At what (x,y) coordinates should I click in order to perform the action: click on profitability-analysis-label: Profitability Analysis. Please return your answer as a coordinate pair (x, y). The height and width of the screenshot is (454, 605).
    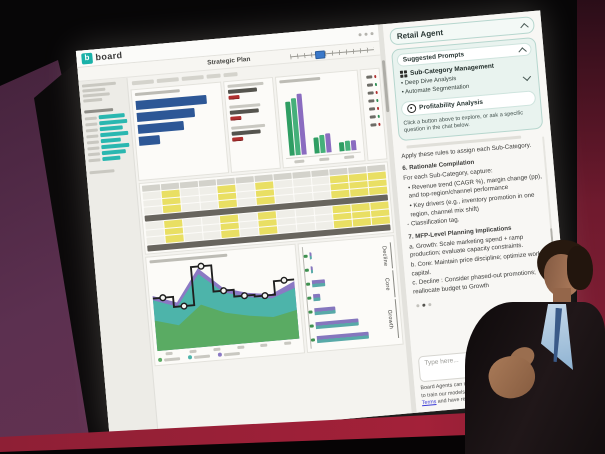
    Looking at the image, I should click on (451, 104).